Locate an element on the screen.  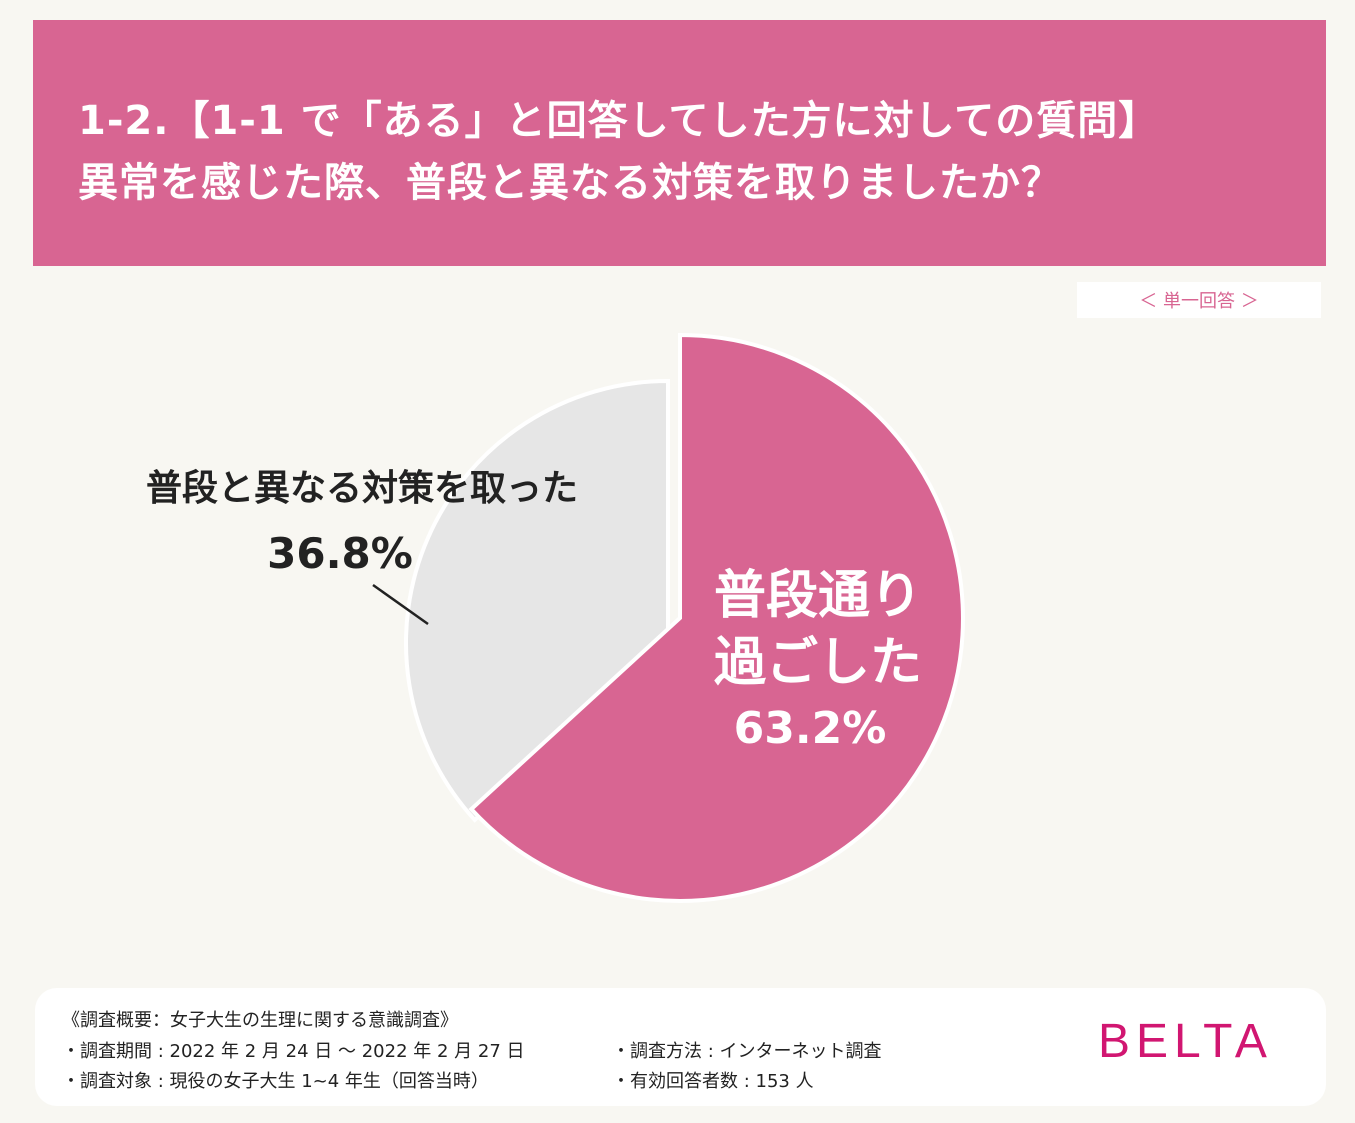
slice-1-label-line-1: 普段通り is located at coordinates (818, 596).